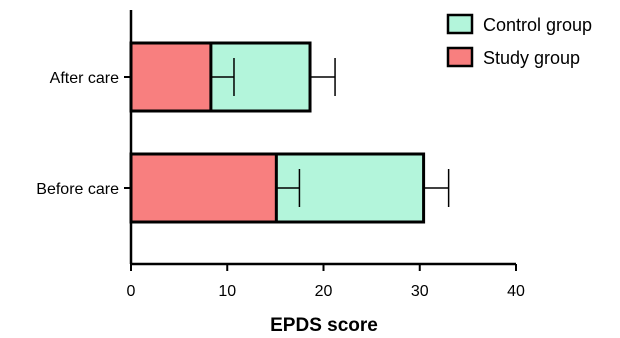 The image size is (620, 338). What do you see at coordinates (84, 78) in the screenshot?
I see `y-tick-label-after-care: After care` at bounding box center [84, 78].